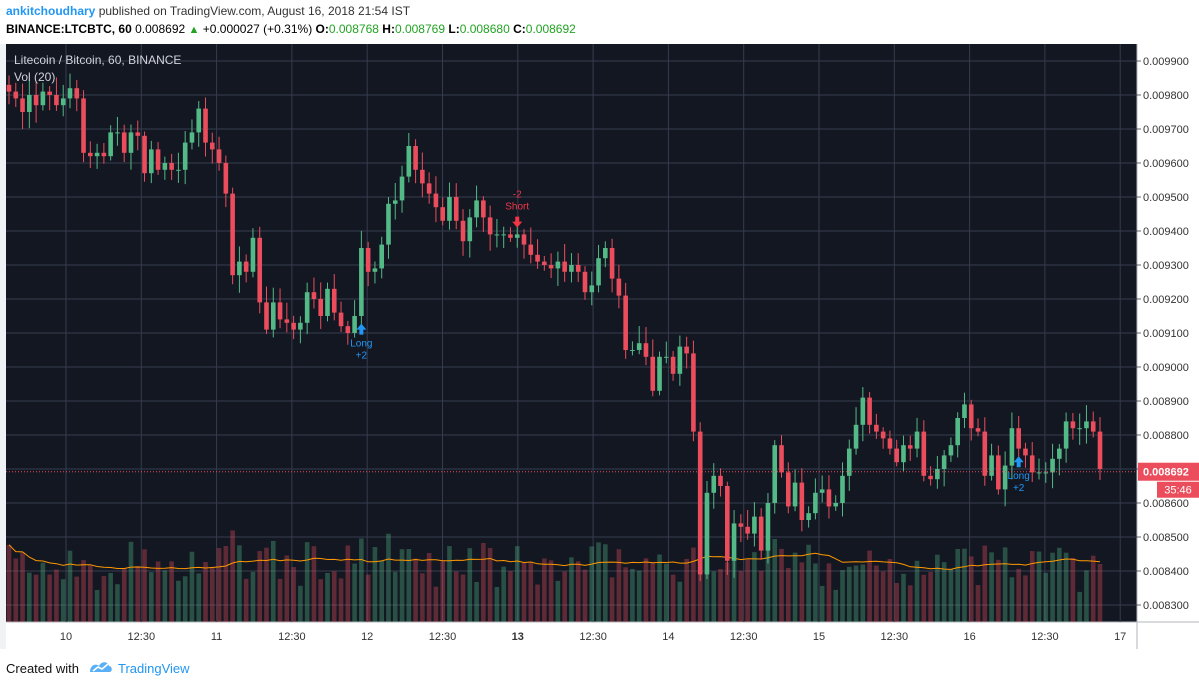 This screenshot has width=1199, height=685. What do you see at coordinates (97, 60) in the screenshot?
I see `chart-title: Litecoin / Bitcoin, 60, BINANCE` at bounding box center [97, 60].